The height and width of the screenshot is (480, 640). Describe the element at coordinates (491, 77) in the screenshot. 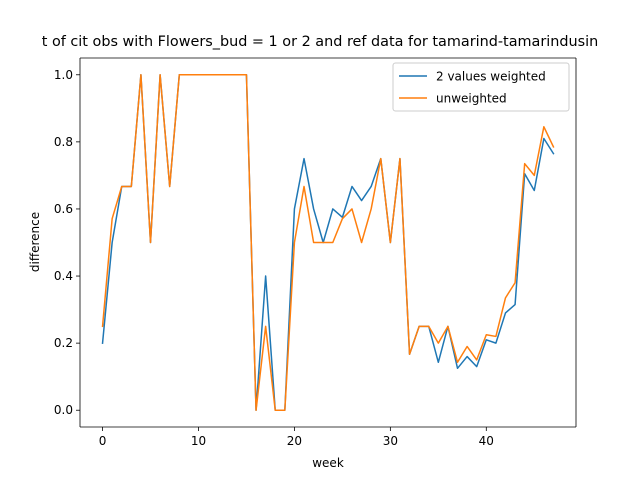

I see `legend-label: 2 values weighted` at that location.